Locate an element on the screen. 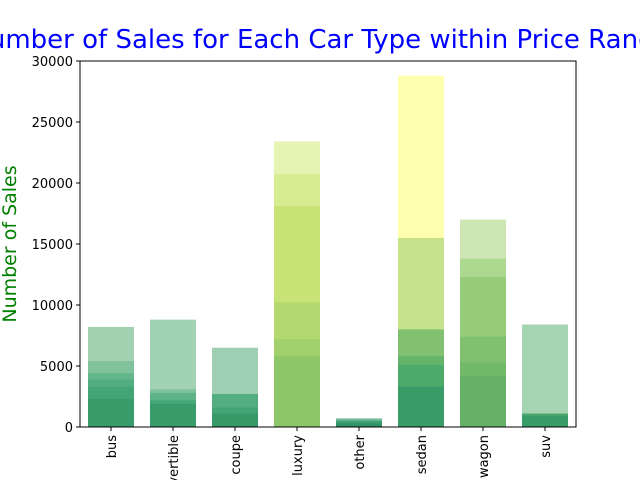  x-tick-label: coupe is located at coordinates (236, 455).